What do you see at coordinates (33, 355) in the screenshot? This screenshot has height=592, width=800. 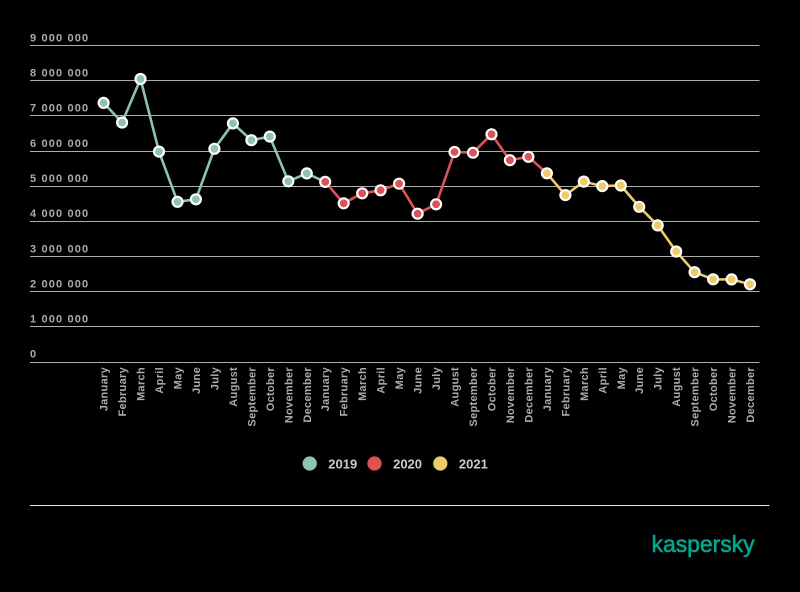 I see `svg-text: 0` at bounding box center [33, 355].